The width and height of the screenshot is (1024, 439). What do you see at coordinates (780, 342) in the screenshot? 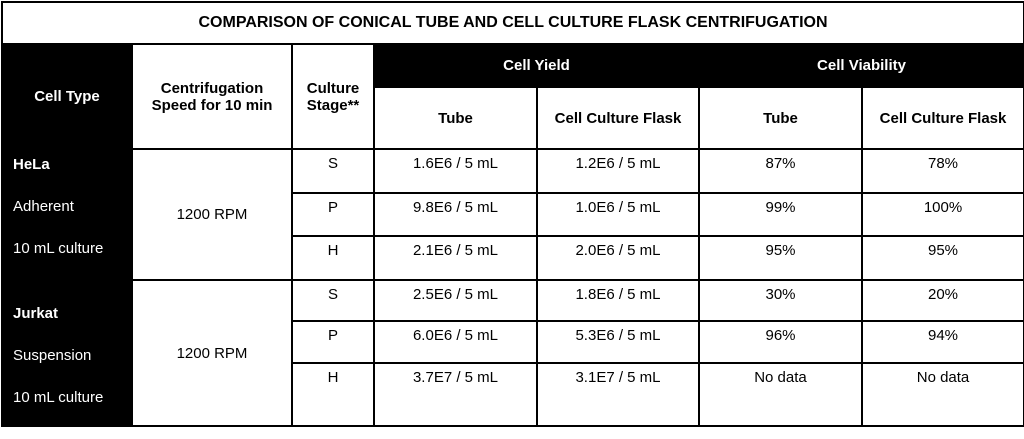
I see `table-cell: 96%` at bounding box center [780, 342].